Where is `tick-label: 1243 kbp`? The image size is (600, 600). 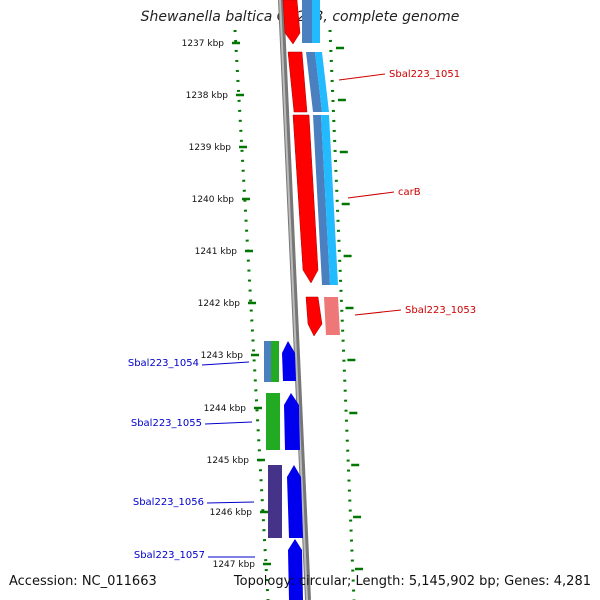 tick-label: 1243 kbp is located at coordinates (222, 356).